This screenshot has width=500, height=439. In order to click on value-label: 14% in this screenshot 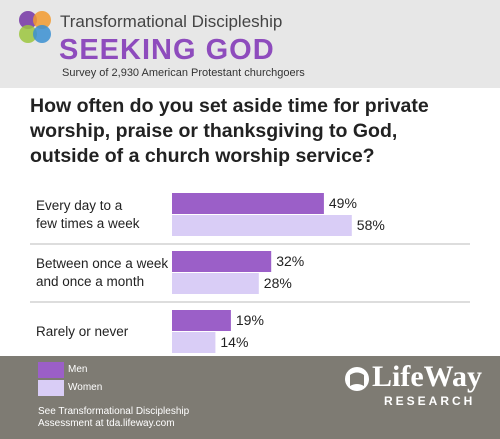, I will do `click(234, 342)`.